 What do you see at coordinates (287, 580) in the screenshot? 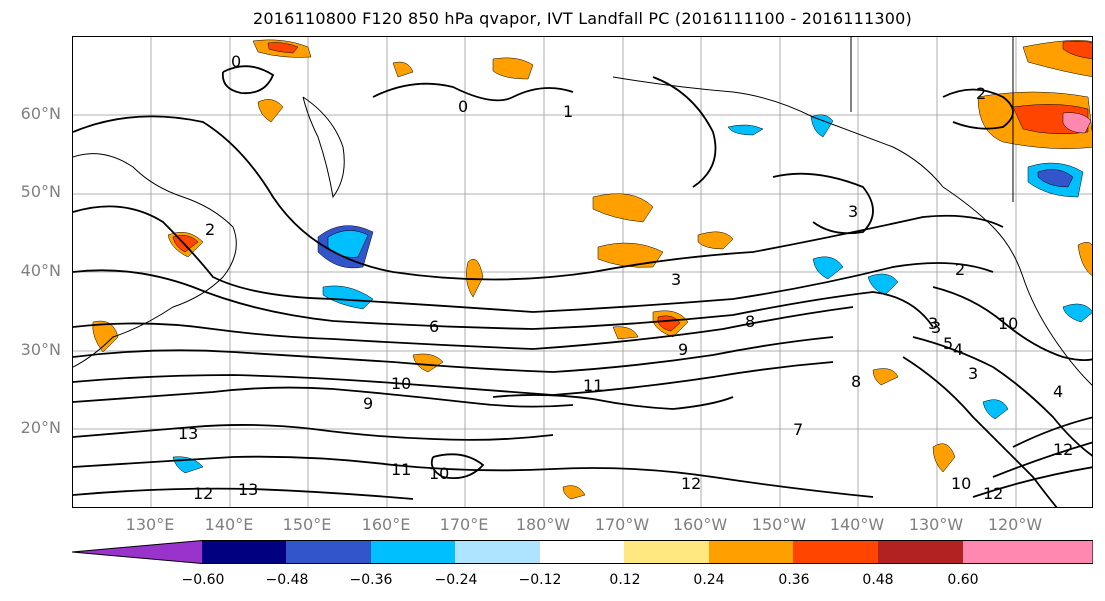
I see `colorbar-tick: −0.48` at bounding box center [287, 580].